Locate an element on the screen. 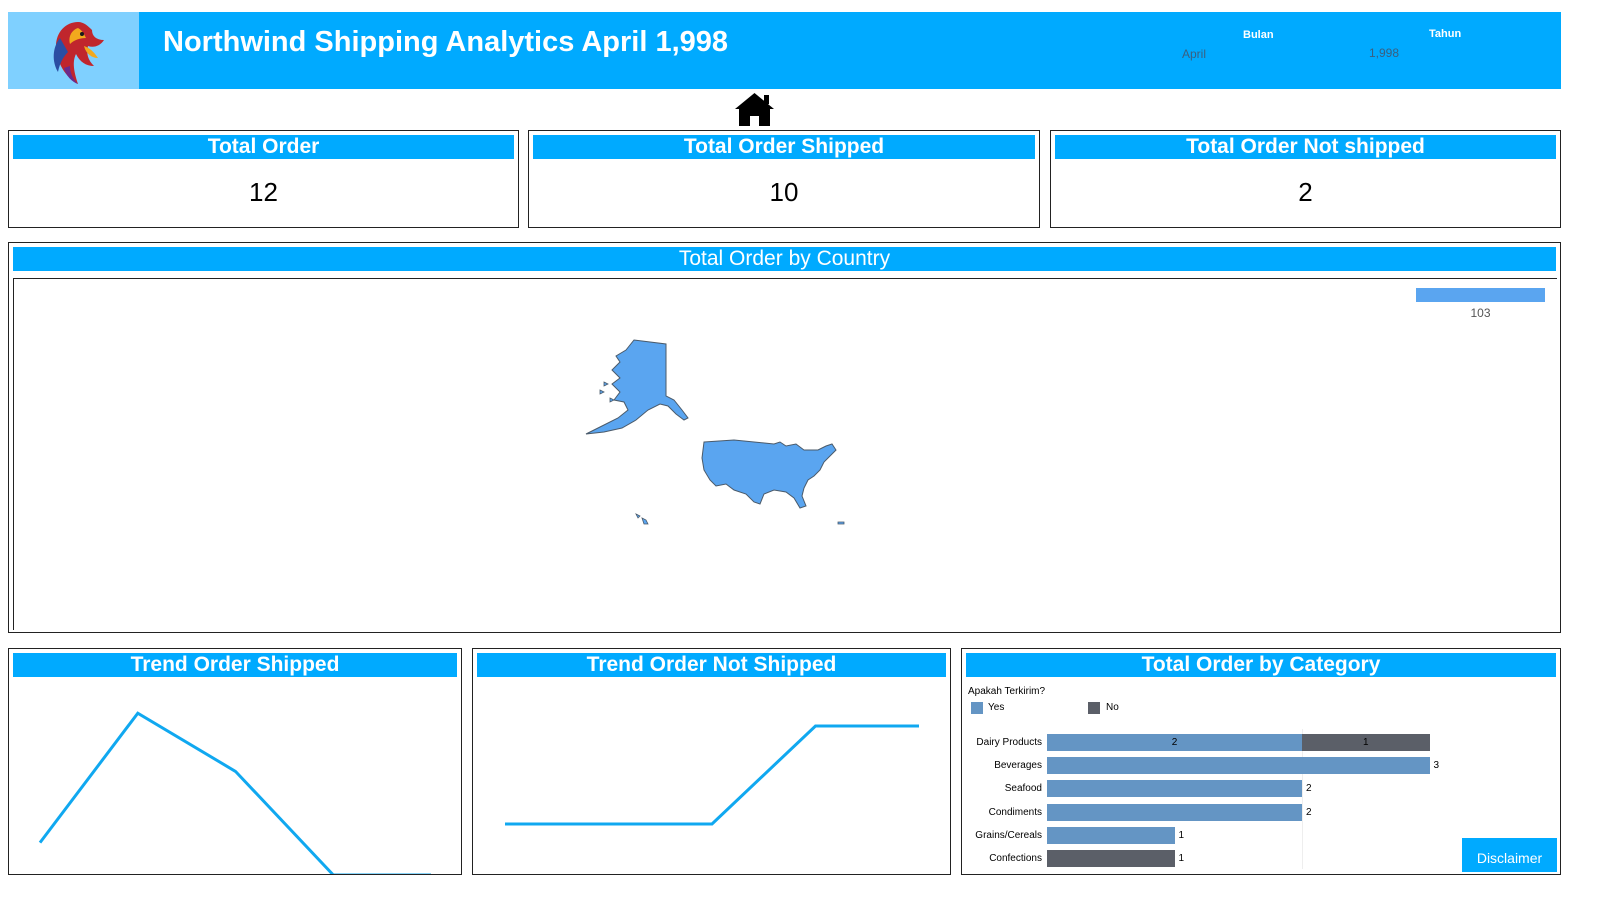  kpi-value: 10 is located at coordinates (784, 192).